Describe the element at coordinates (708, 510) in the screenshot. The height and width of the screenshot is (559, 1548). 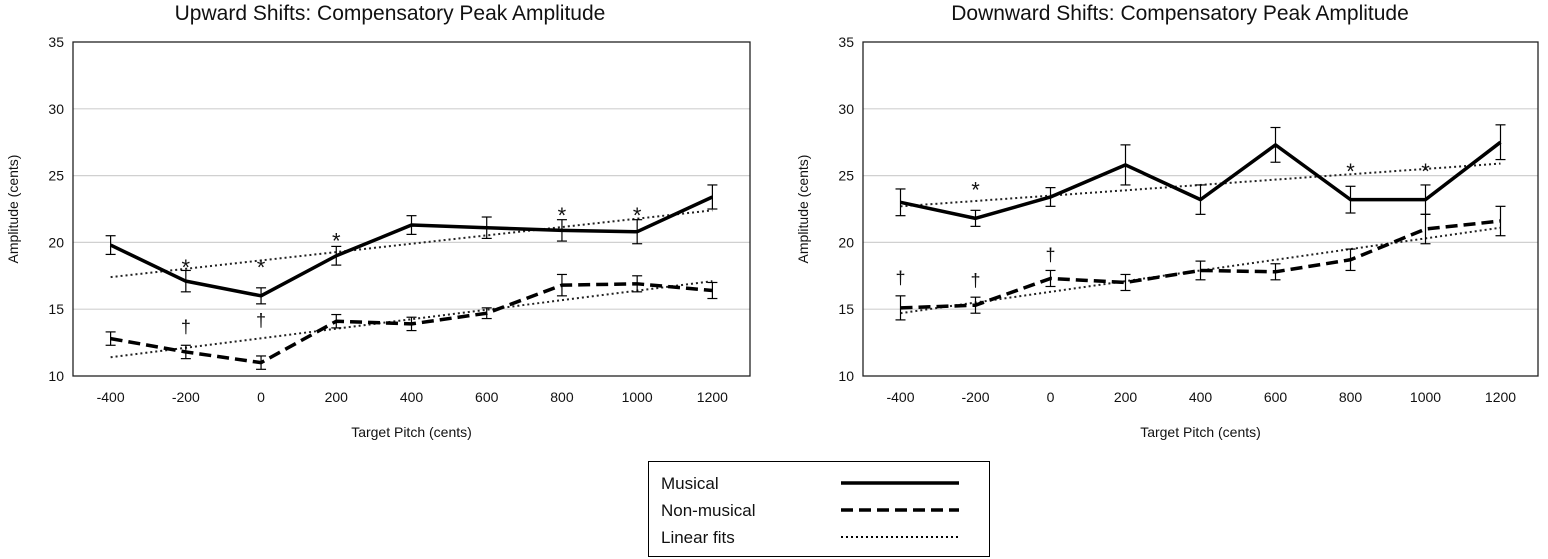
I see `legend-label: Non-musical` at that location.